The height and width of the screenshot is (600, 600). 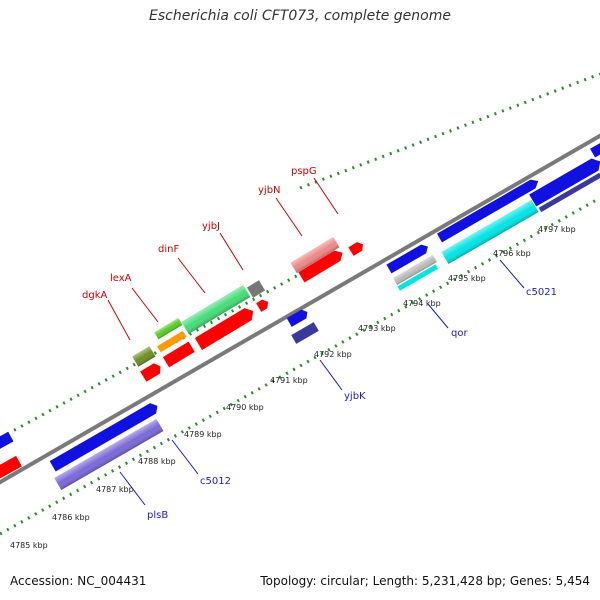 I want to click on kbp-label: 4794 kbp, so click(x=422, y=303).